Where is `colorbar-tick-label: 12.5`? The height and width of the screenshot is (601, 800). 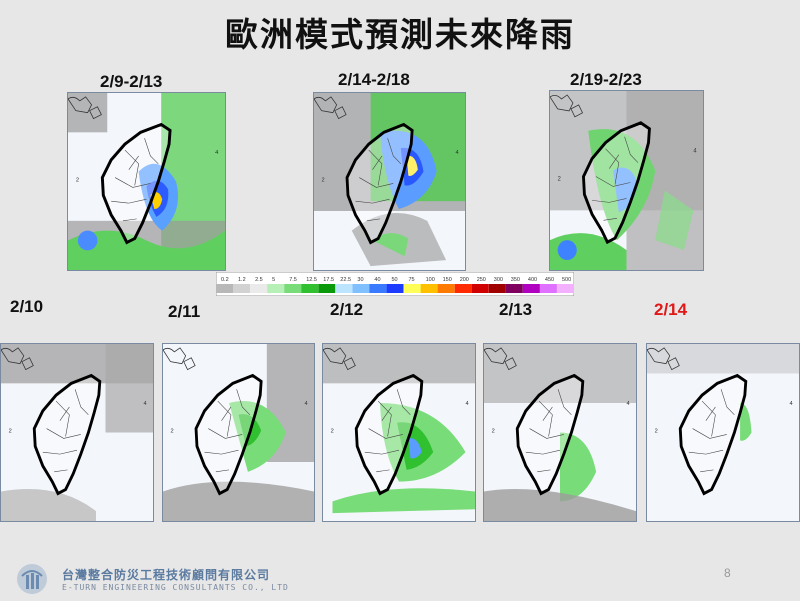 colorbar-tick-label: 12.5 is located at coordinates (311, 280).